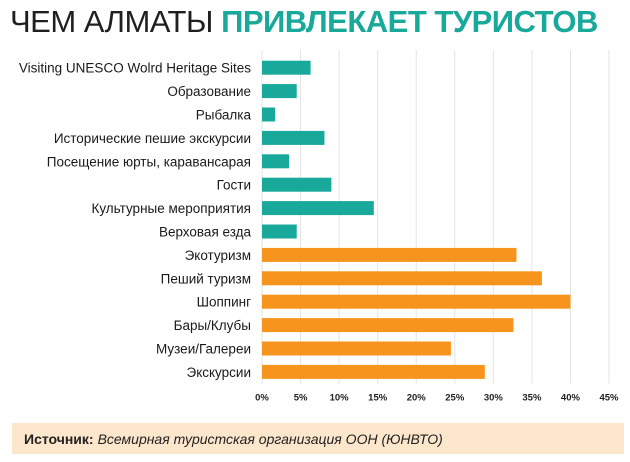 The image size is (630, 462). I want to click on x-tick-label: 15%, so click(378, 398).